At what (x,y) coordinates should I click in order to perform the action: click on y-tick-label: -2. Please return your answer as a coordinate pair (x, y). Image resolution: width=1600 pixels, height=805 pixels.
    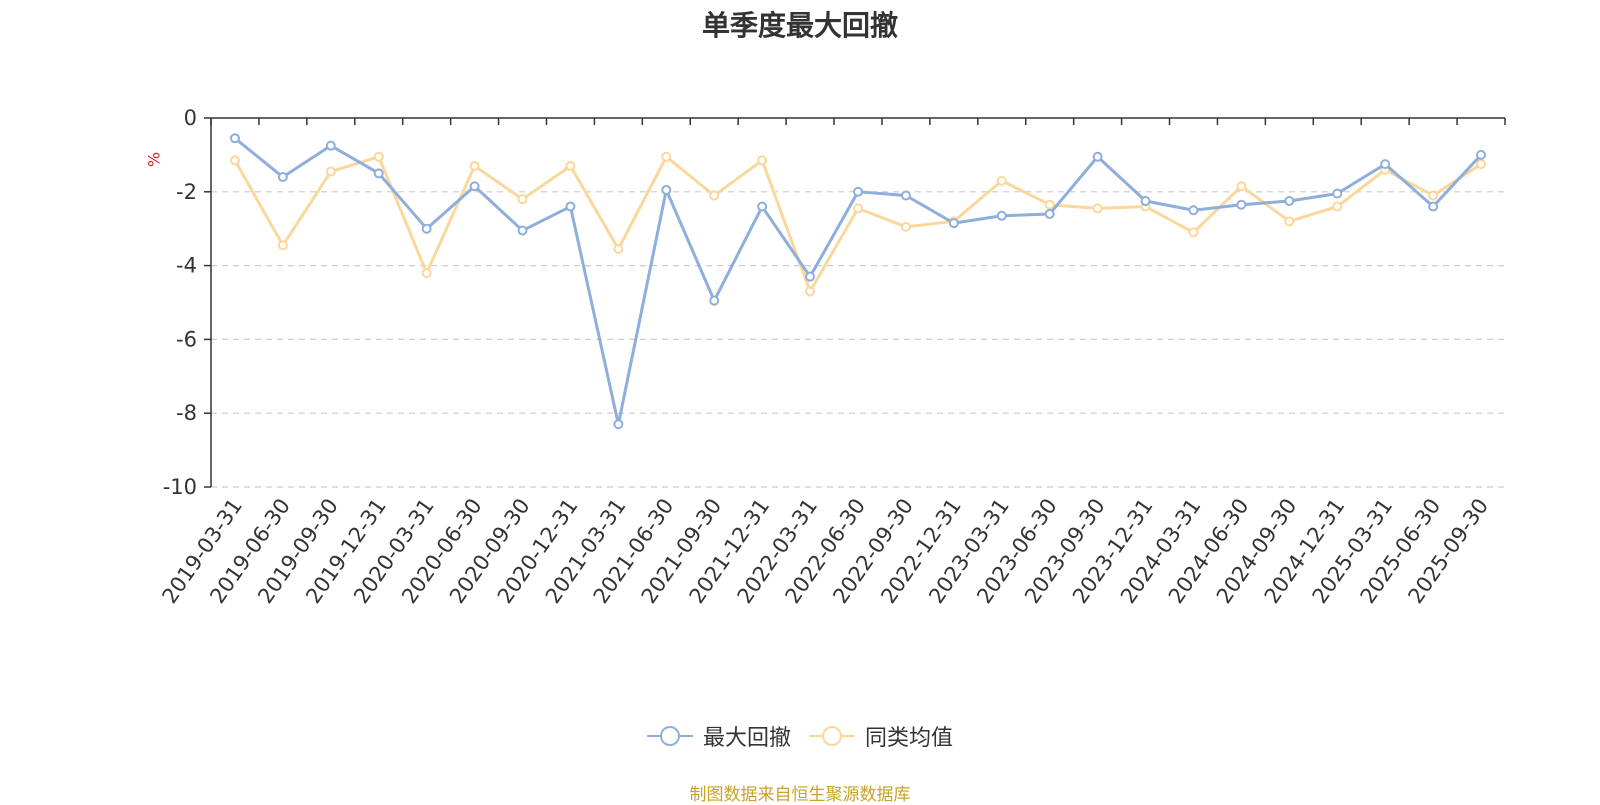
    Looking at the image, I should click on (186, 192).